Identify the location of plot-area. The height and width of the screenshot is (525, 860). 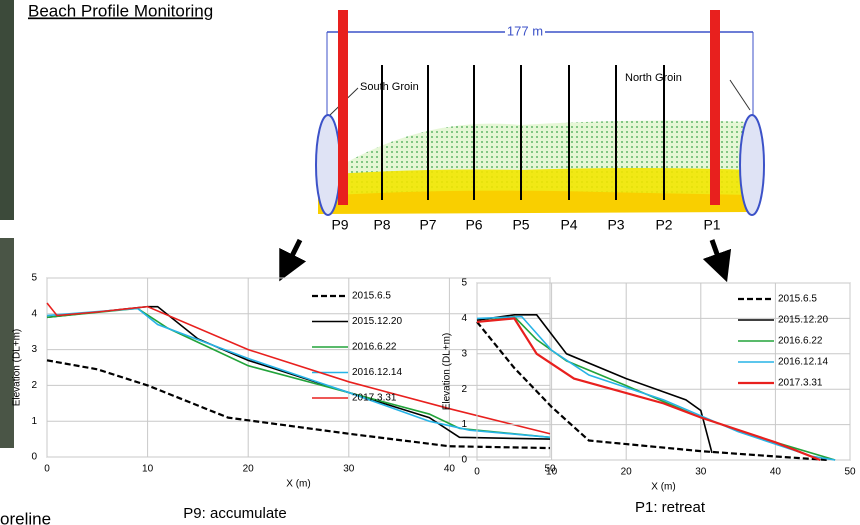
(663, 371).